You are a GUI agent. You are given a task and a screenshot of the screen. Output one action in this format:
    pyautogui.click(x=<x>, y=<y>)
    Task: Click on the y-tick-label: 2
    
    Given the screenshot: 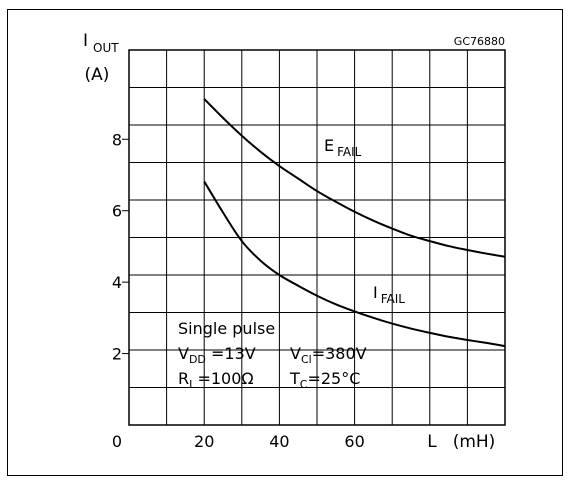 What is the action you would take?
    pyautogui.click(x=117, y=354)
    